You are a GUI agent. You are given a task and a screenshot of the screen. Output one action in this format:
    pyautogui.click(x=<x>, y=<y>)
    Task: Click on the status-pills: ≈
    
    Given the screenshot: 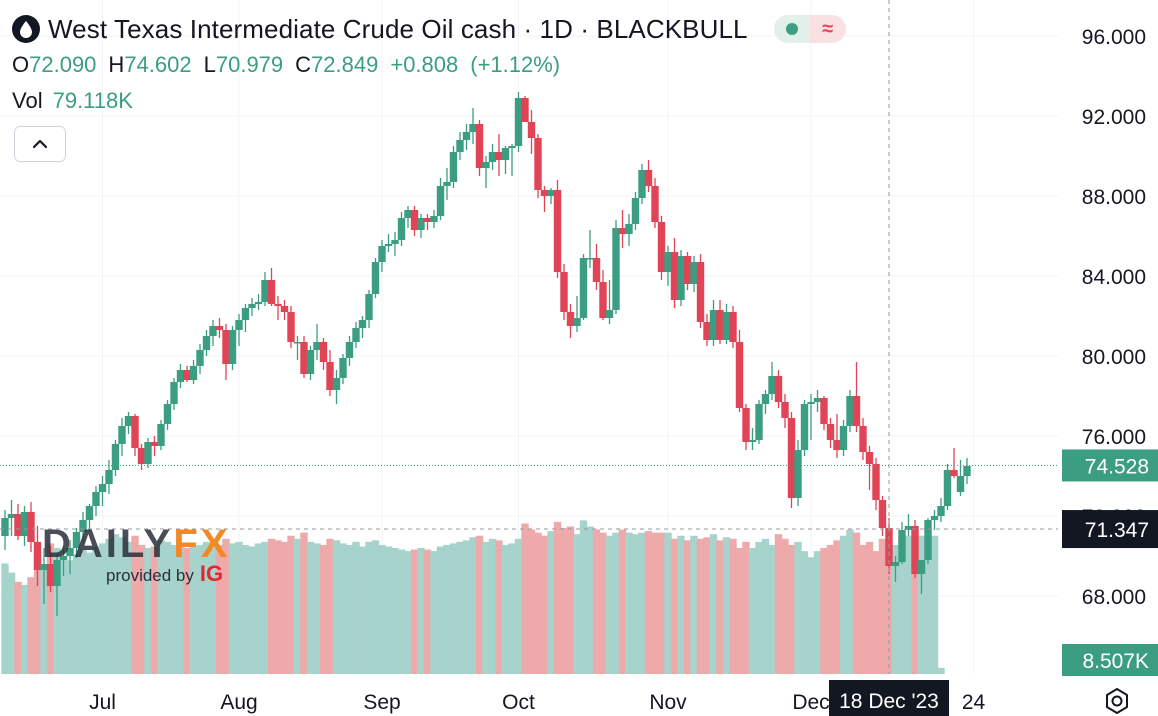 What is the action you would take?
    pyautogui.click(x=809, y=29)
    